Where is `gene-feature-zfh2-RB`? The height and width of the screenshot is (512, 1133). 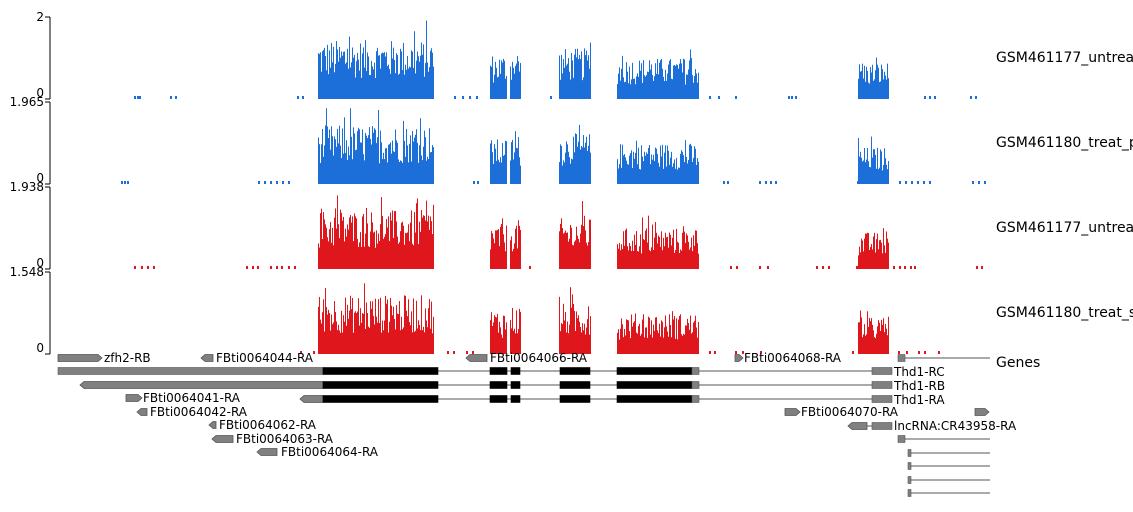 gene-feature-zfh2-RB is located at coordinates (80, 358).